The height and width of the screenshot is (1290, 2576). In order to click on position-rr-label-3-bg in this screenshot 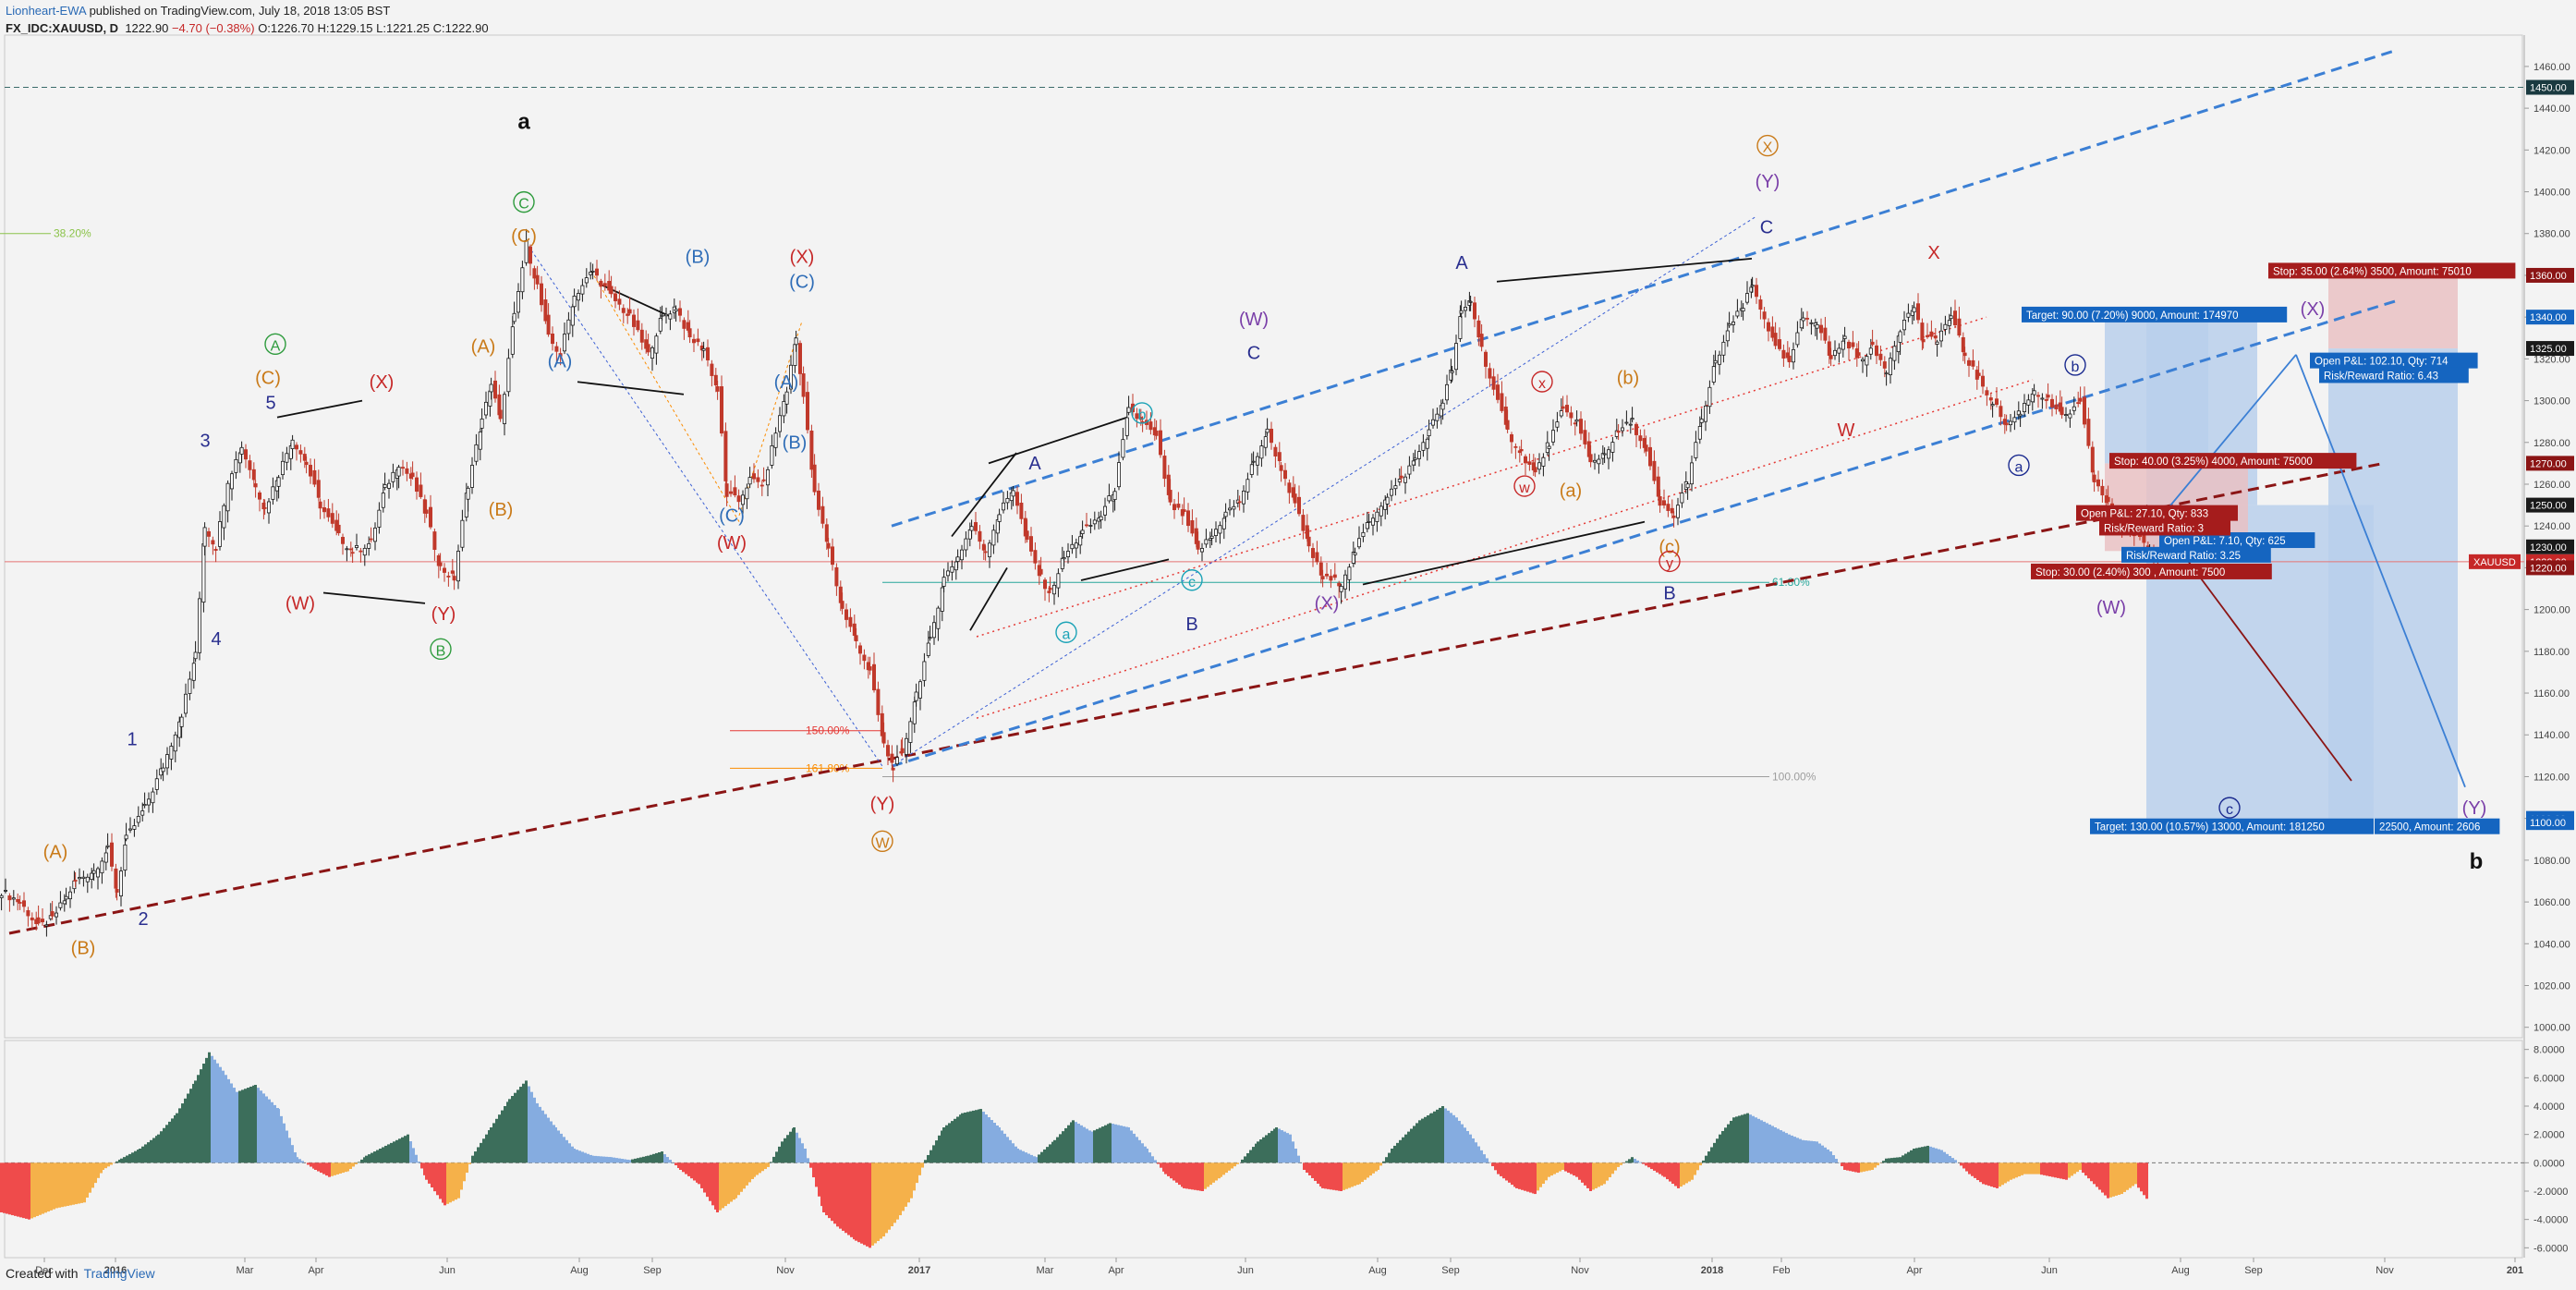, I will do `click(2164, 527)`.